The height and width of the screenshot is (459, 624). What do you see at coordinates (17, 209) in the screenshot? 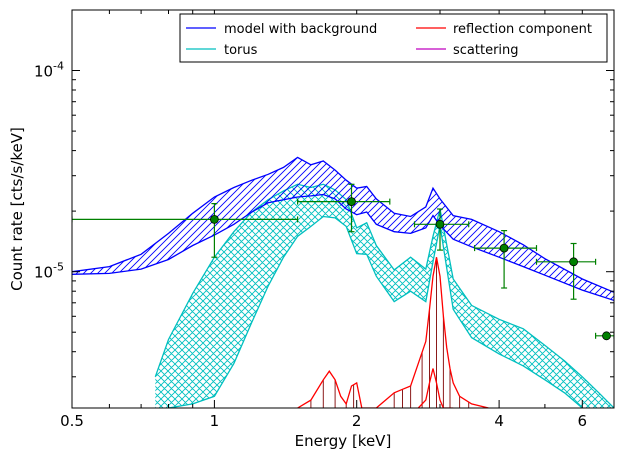
I see `y-axis-label: Count rate [cts/s/keV]` at bounding box center [17, 209].